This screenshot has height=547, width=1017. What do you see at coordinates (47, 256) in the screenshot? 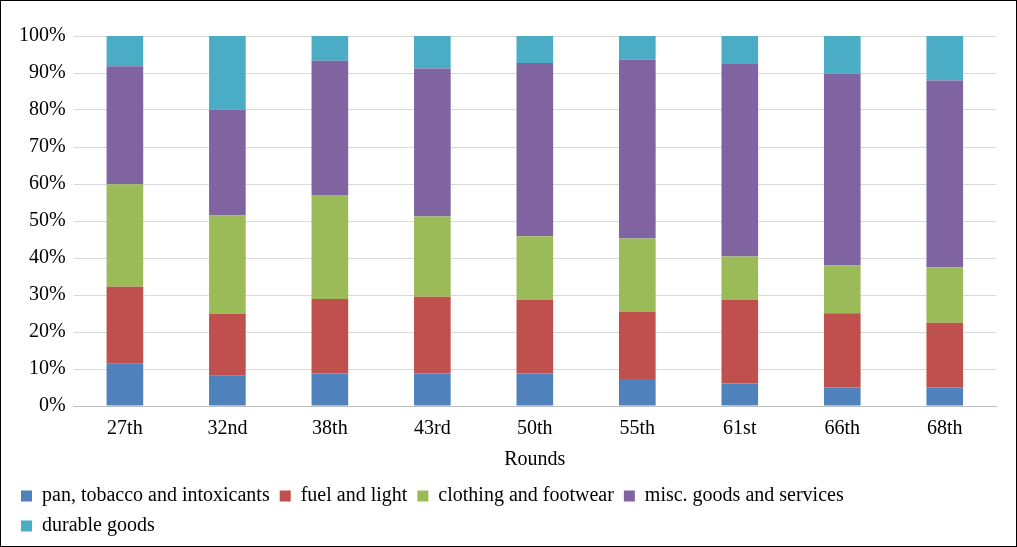
I see `y-tick-label: 40%` at bounding box center [47, 256].